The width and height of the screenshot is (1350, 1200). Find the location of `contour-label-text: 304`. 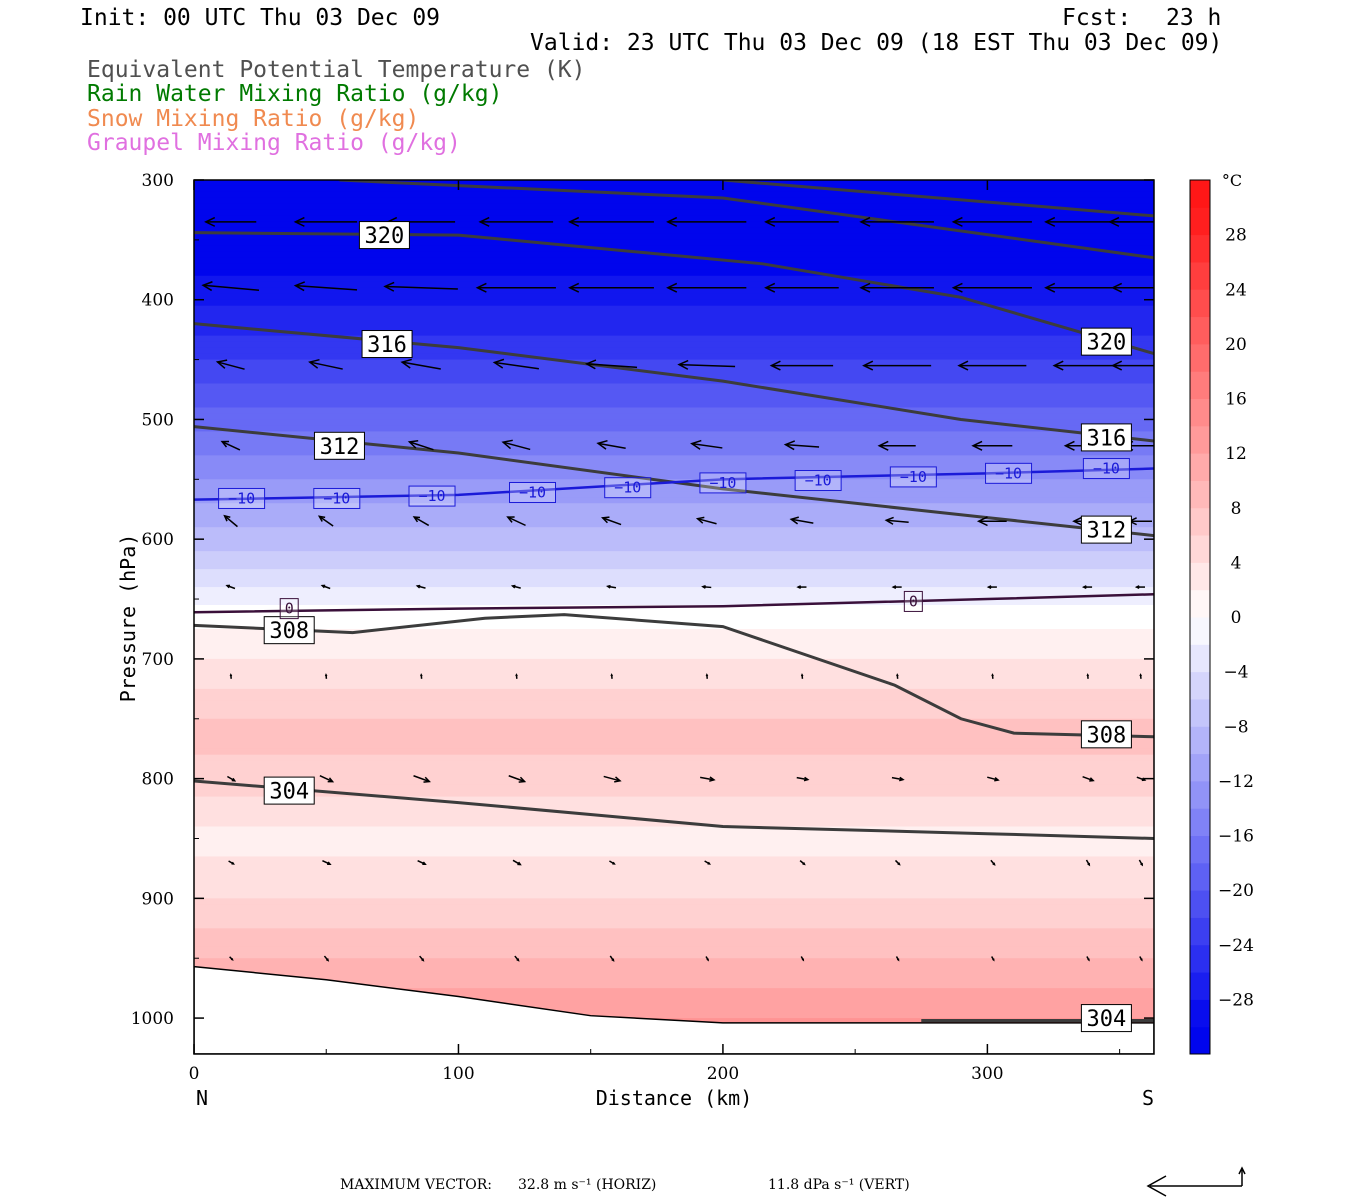

contour-label-text: 304 is located at coordinates (1107, 1019).